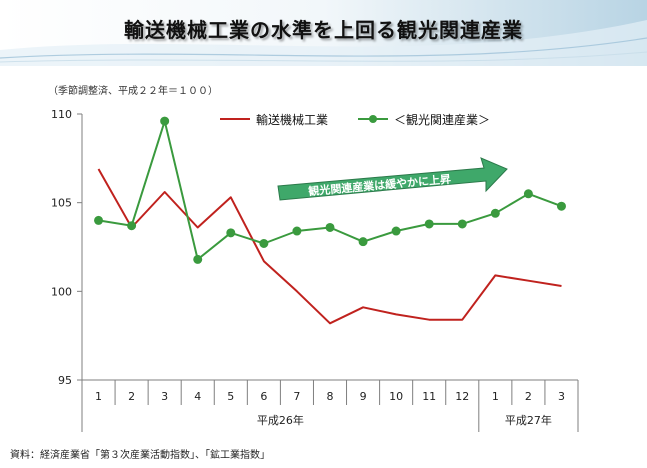 The image size is (647, 468). What do you see at coordinates (363, 396) in the screenshot?
I see `x-tick-label: 9` at bounding box center [363, 396].